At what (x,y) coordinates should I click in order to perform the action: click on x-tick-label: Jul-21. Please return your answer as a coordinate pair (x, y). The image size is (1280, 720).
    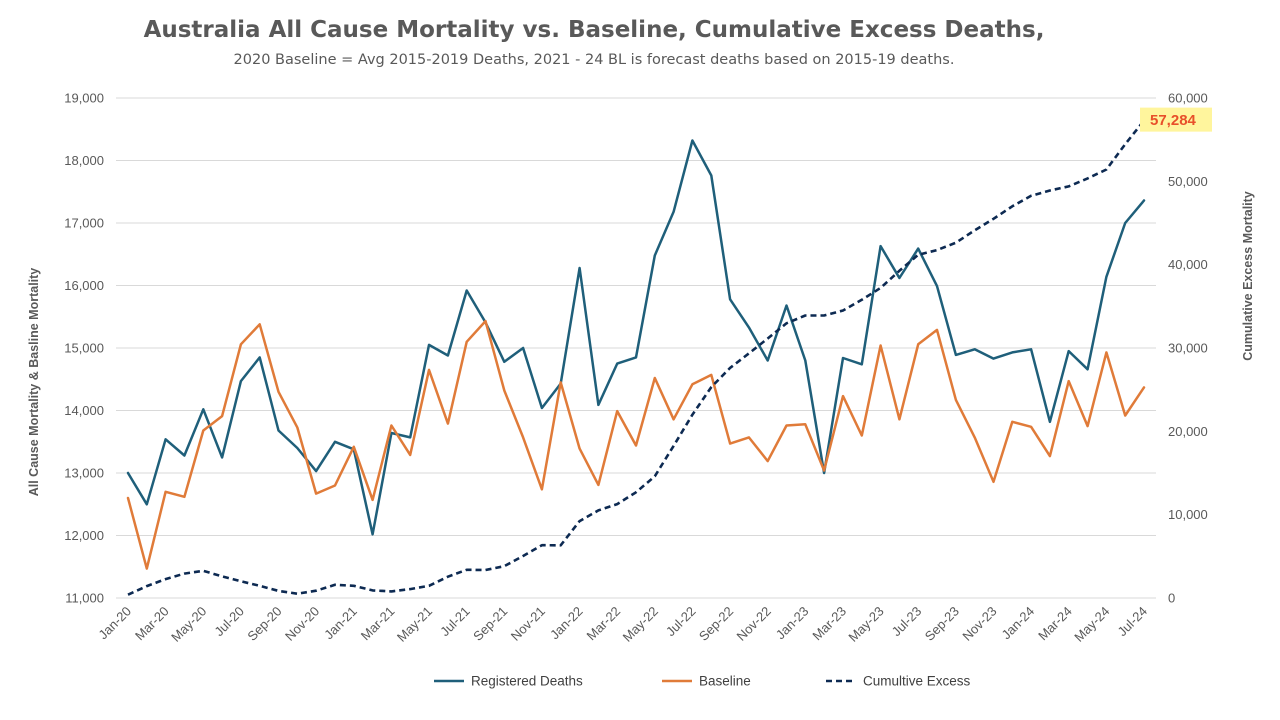
    Looking at the image, I should click on (455, 622).